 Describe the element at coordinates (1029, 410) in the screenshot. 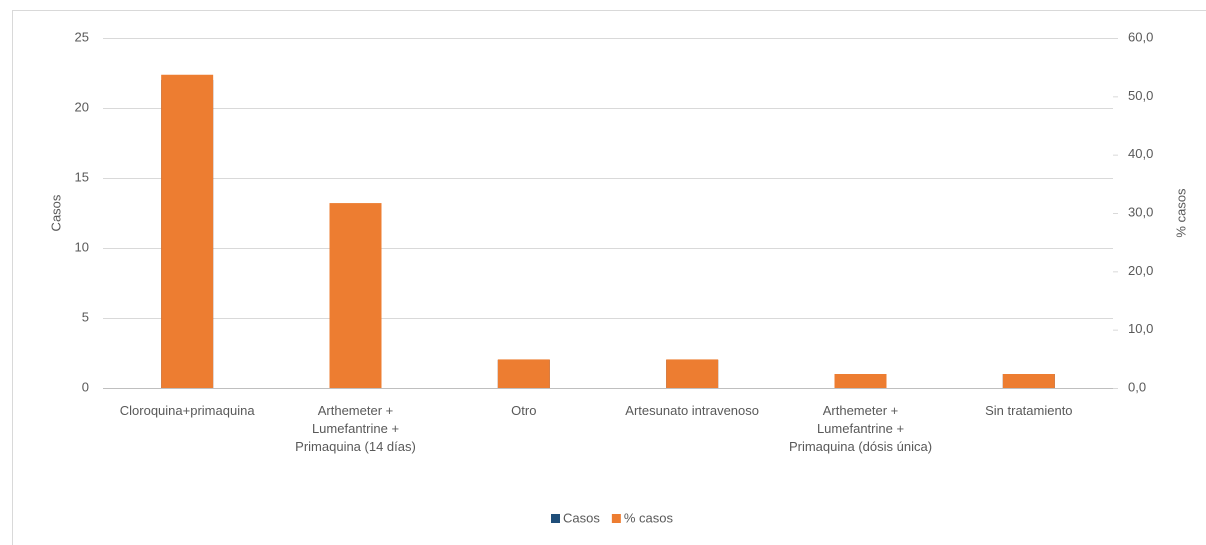

I see `x-tick-label: Sin tratamiento` at that location.